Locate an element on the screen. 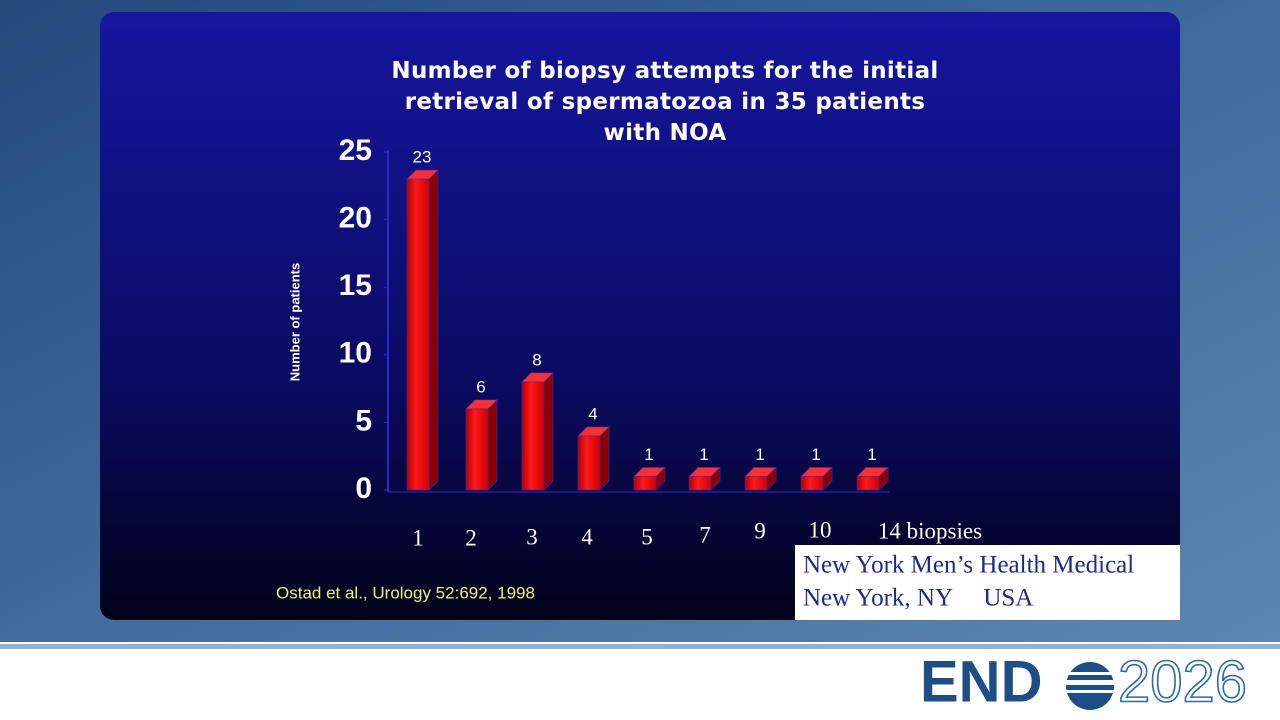  y-tick-label: 15 is located at coordinates (355, 285).